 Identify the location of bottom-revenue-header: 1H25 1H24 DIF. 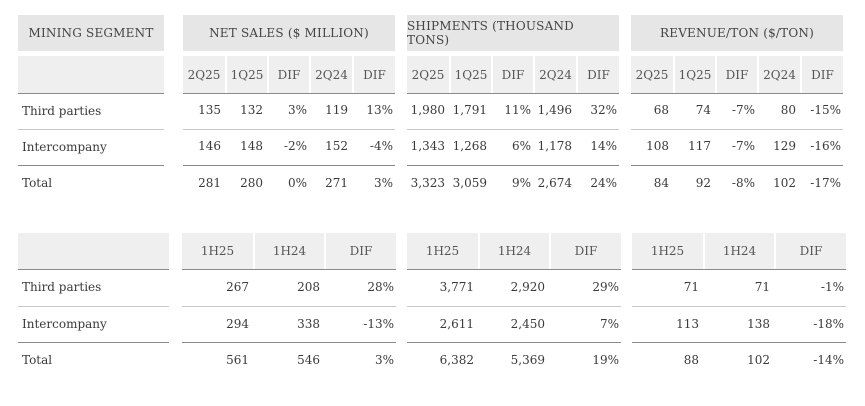
(739, 251).